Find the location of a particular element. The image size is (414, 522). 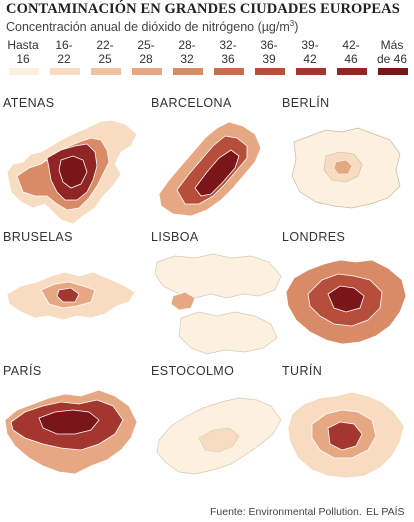

subtitle-end: ) is located at coordinates (296, 27).